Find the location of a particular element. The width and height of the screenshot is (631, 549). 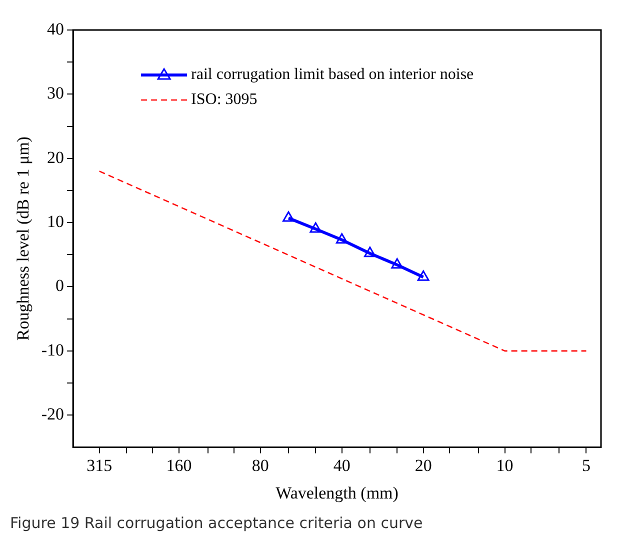

x-tick-label: 10 is located at coordinates (505, 465).